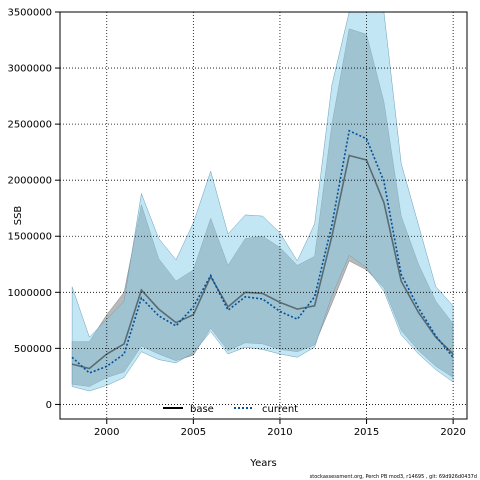  What do you see at coordinates (280, 409) in the screenshot?
I see `legend-label-current: current` at bounding box center [280, 409].